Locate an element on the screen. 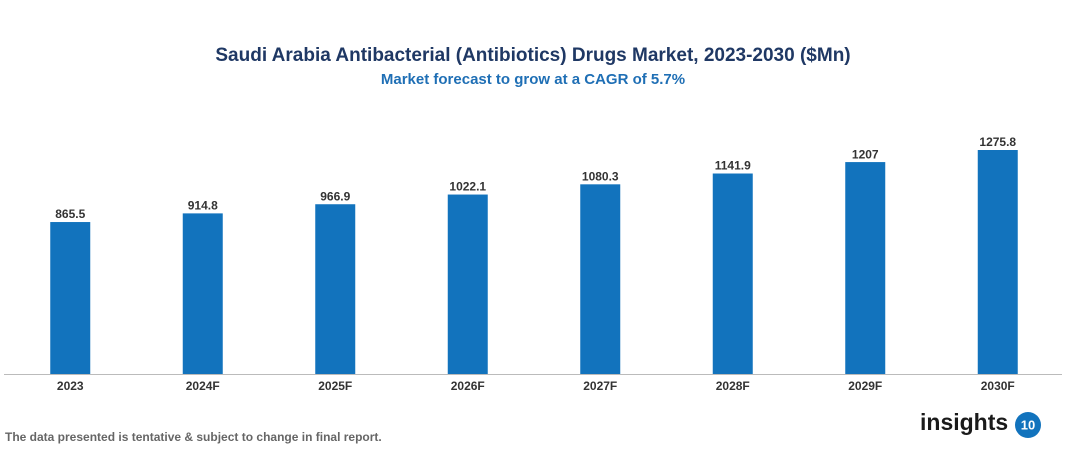  data-label: 1207 is located at coordinates (865, 154).